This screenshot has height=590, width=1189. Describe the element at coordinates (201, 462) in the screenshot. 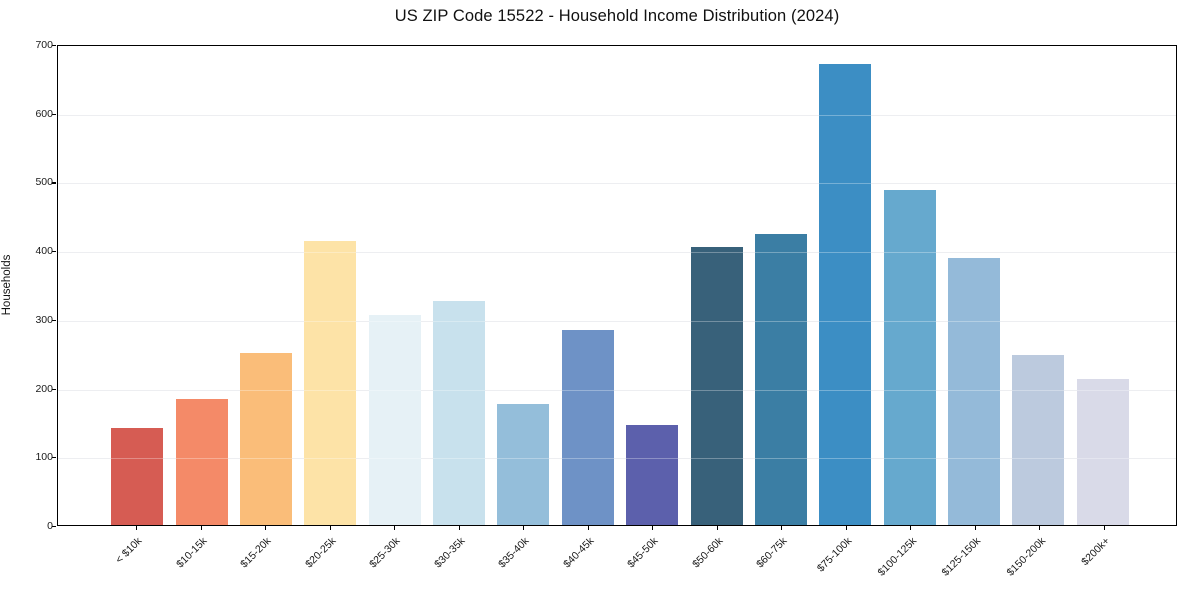

I see `bar-$10-15k` at that location.